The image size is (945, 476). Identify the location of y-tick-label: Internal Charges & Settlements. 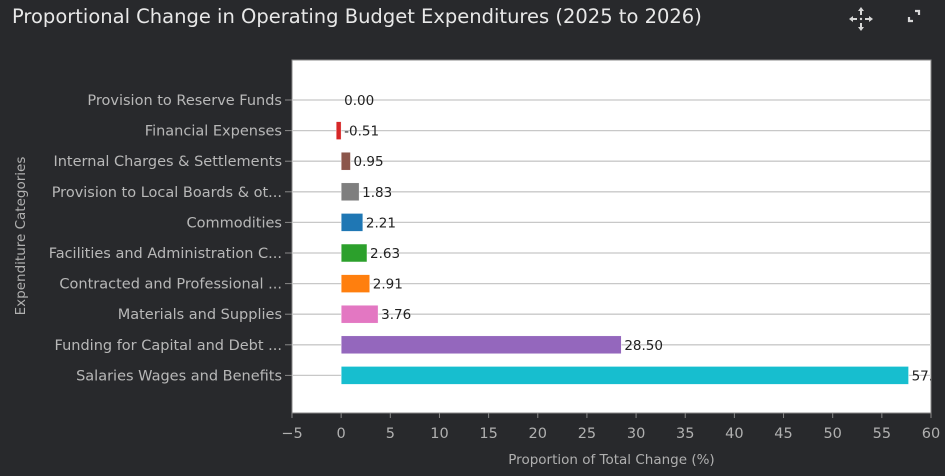
(167, 162).